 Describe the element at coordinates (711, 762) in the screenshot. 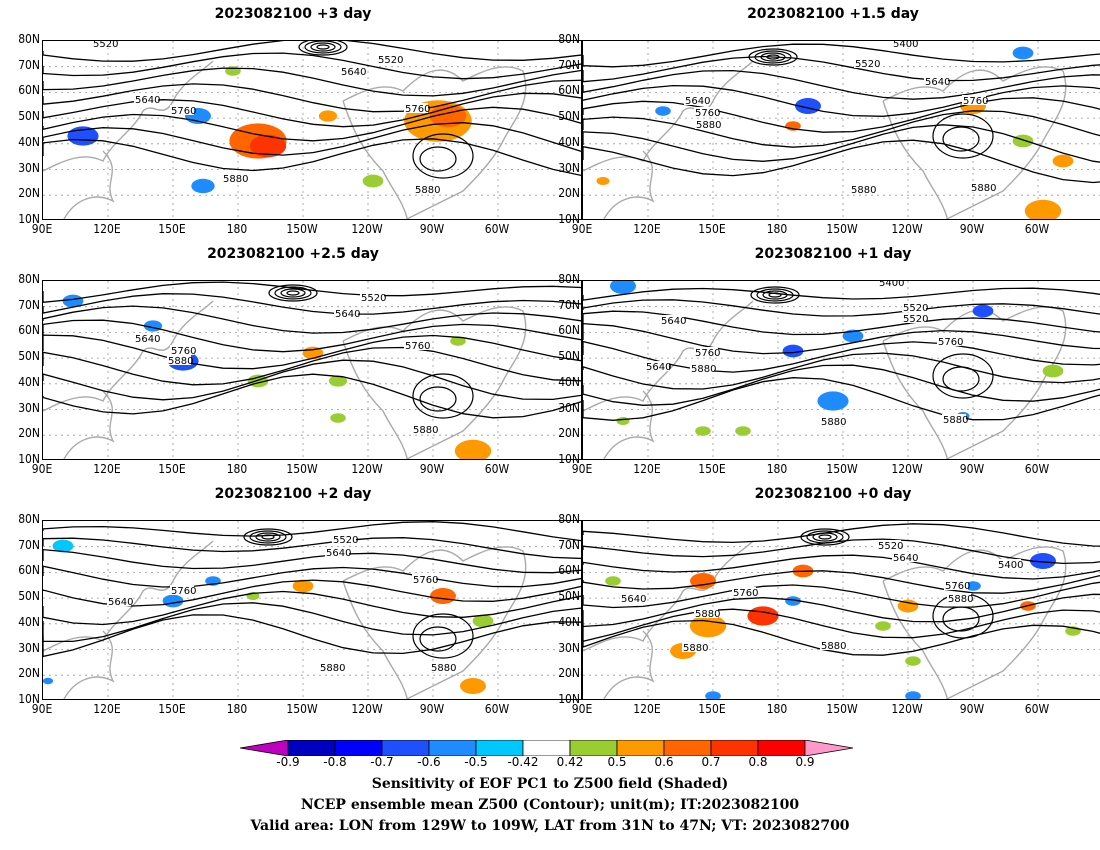

I see `colorbar-label: 0.7` at that location.